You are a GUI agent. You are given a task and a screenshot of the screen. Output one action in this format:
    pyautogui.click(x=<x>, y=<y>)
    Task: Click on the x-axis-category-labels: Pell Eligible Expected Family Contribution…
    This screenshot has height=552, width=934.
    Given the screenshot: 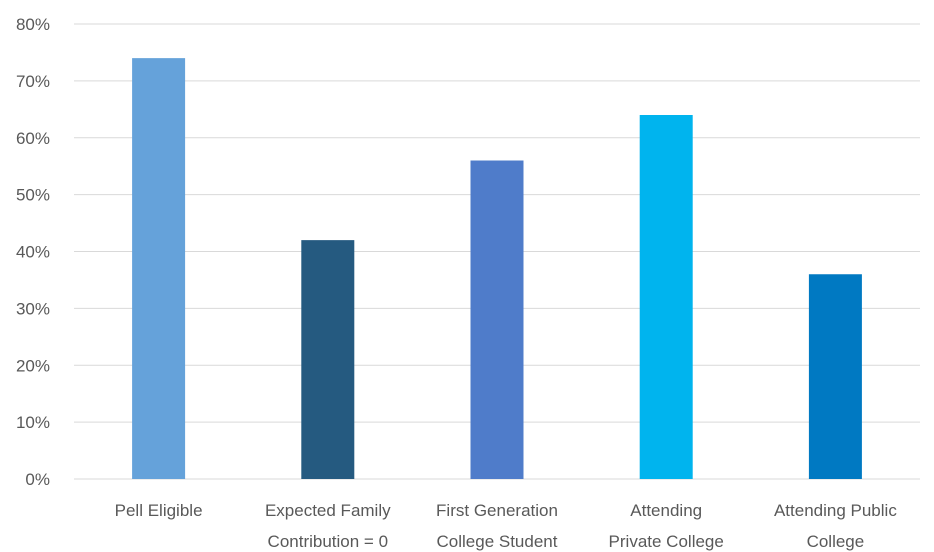 What is the action you would take?
    pyautogui.click(x=506, y=526)
    